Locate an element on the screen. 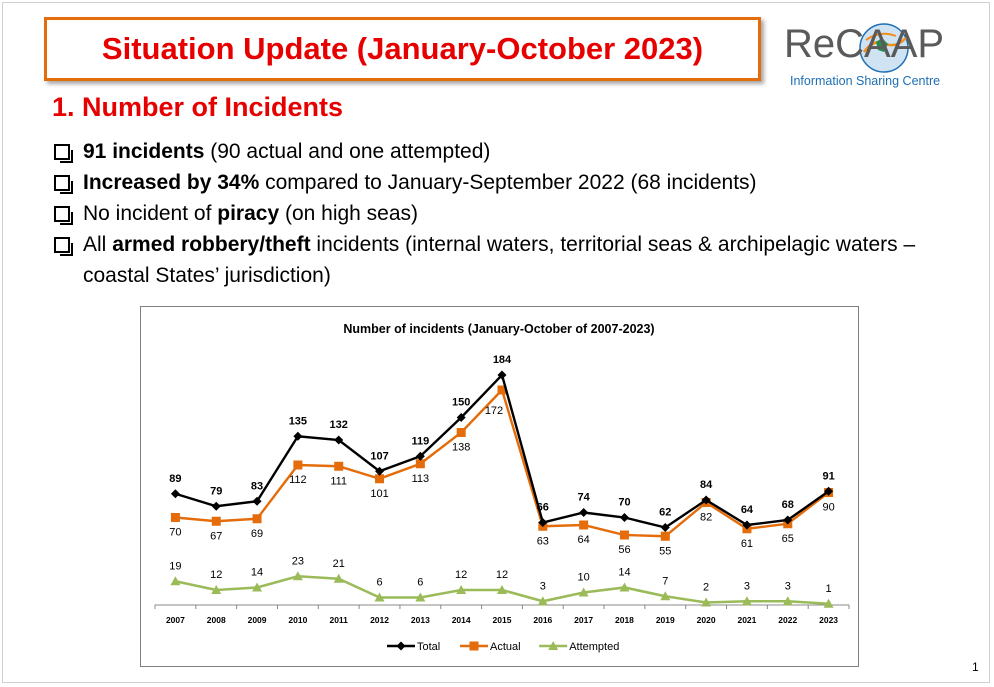  x-tick-label: 2023 is located at coordinates (828, 620).